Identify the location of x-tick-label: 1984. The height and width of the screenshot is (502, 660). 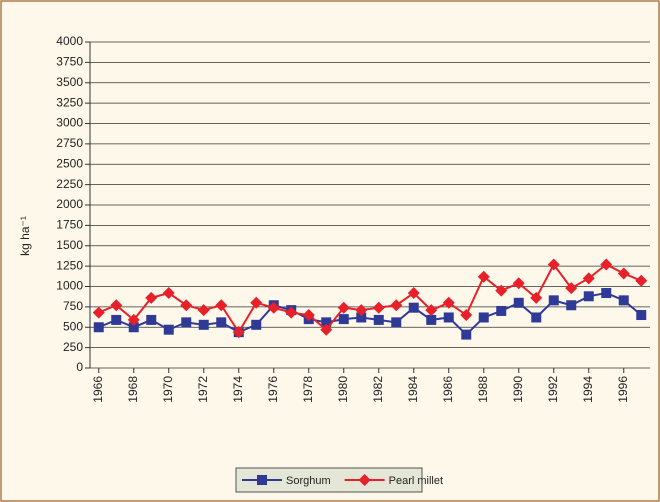
(413, 389).